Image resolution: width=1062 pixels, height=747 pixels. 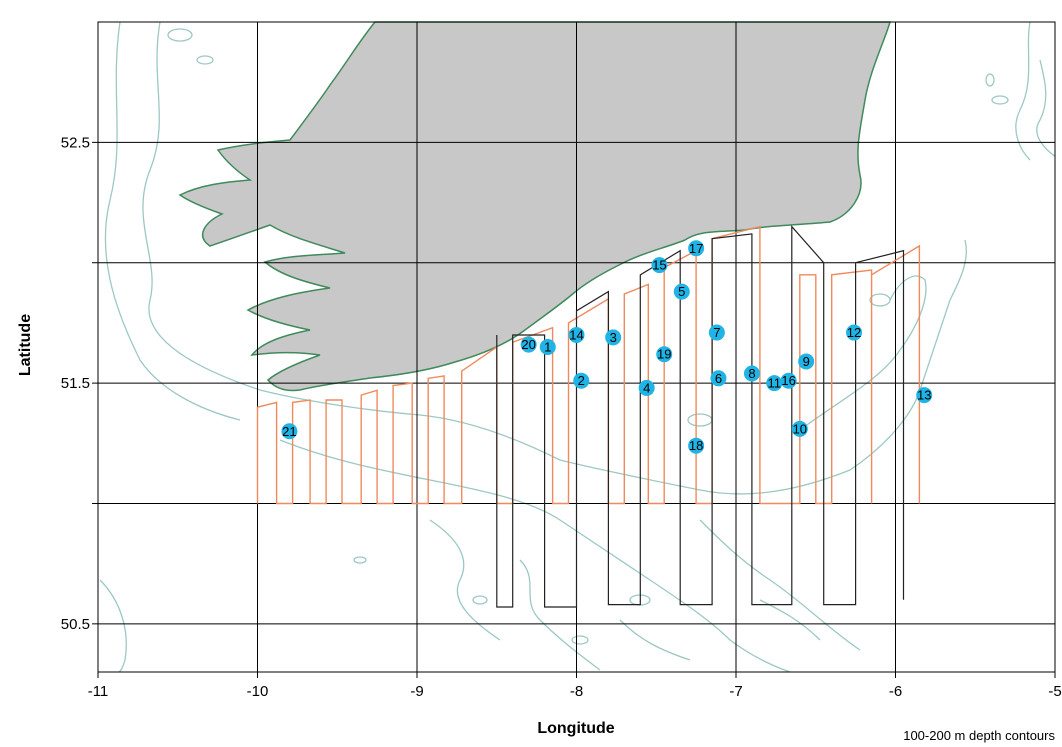 I want to click on station-label: 12, so click(x=854, y=332).